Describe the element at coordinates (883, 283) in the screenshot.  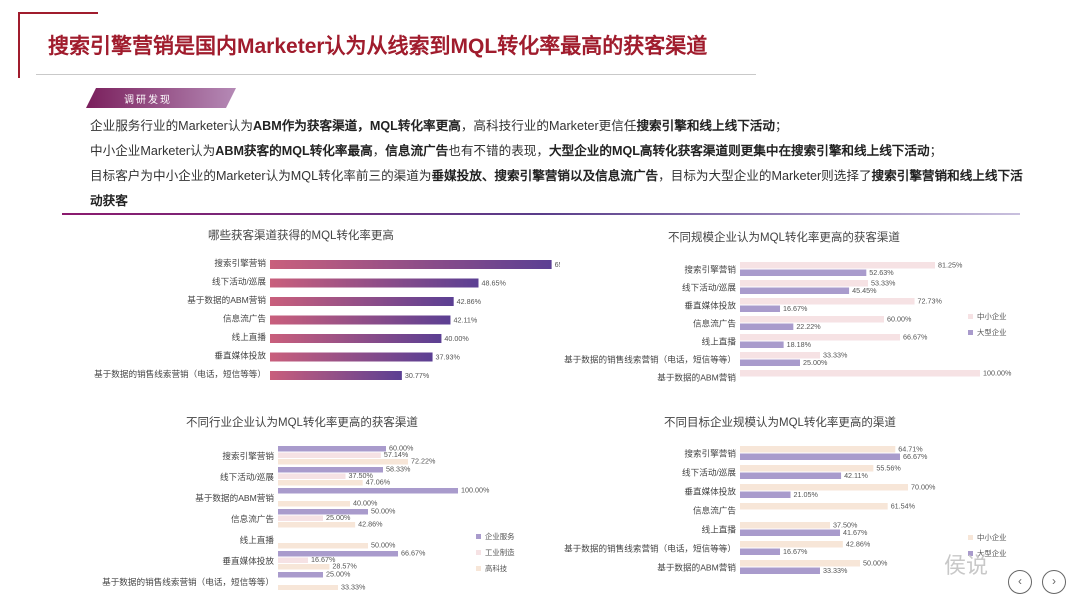
I see `chart2-value-label: 53.33%` at that location.